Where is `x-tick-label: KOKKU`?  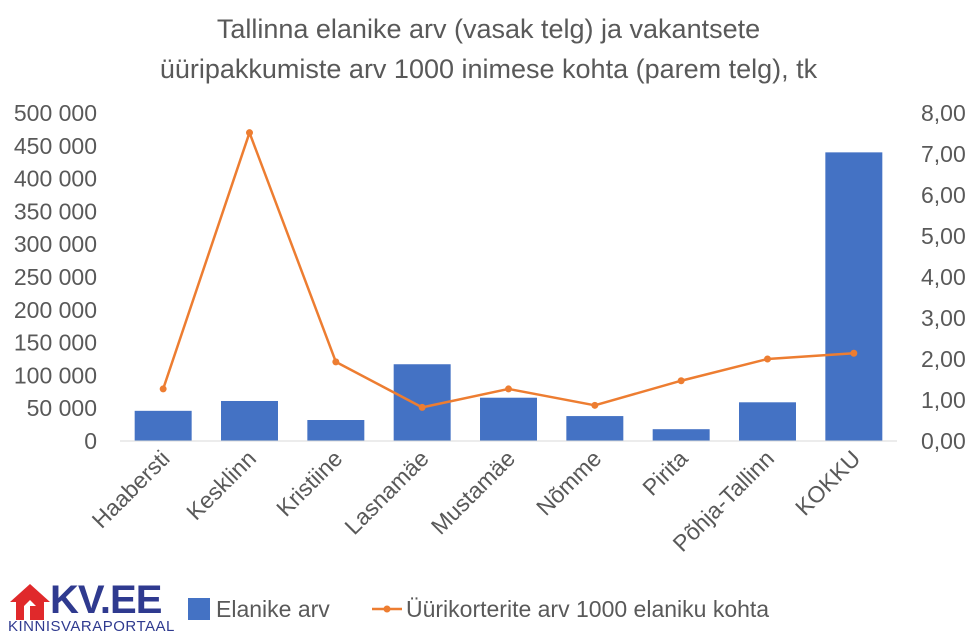
x-tick-label: KOKKU is located at coordinates (827, 482).